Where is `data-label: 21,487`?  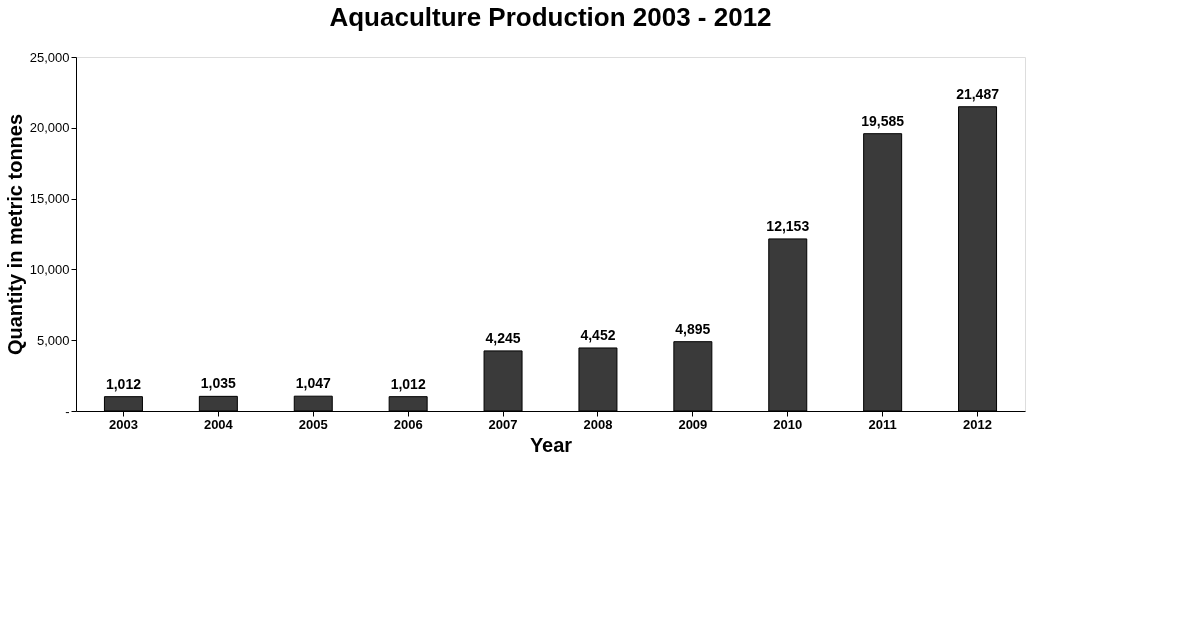
data-label: 21,487 is located at coordinates (978, 93).